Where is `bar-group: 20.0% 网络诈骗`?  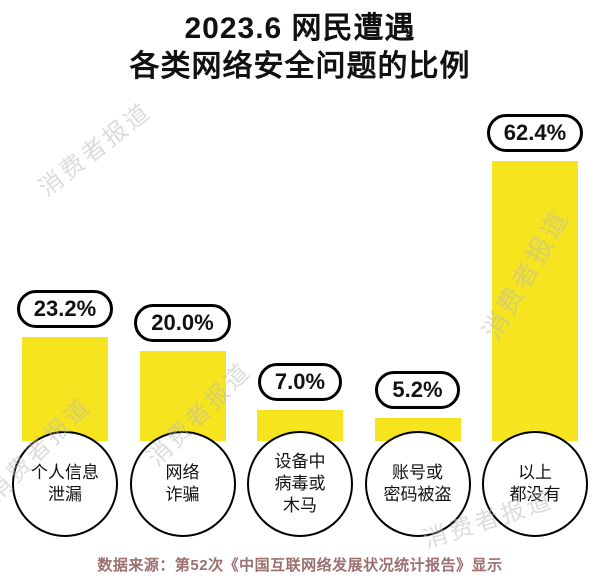
bar-group: 20.0% 网络诈骗 is located at coordinates (183, 420).